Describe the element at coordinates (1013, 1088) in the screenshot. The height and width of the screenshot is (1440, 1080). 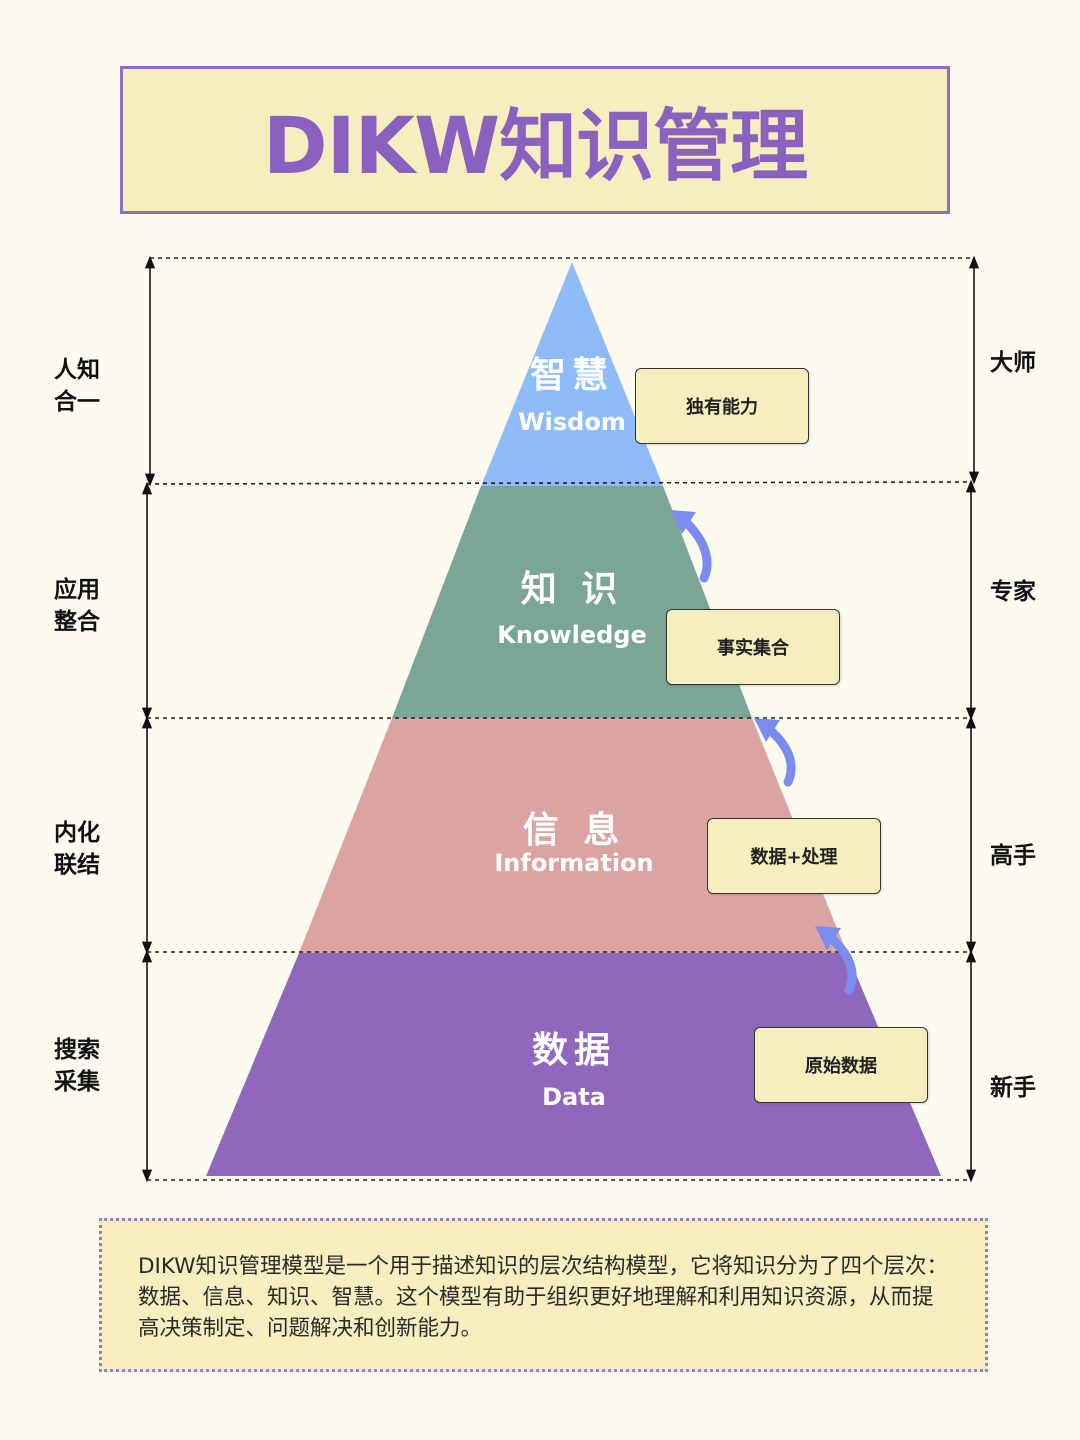
I see `right-label-data: 新手` at that location.